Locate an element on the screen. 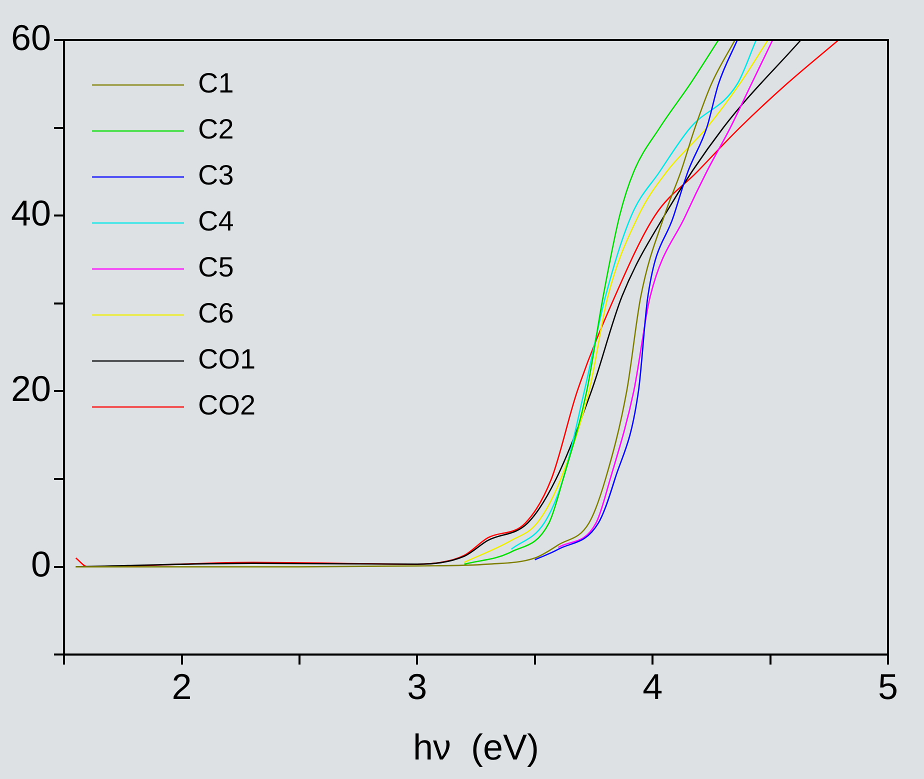  legend-label: C4 is located at coordinates (216, 221).